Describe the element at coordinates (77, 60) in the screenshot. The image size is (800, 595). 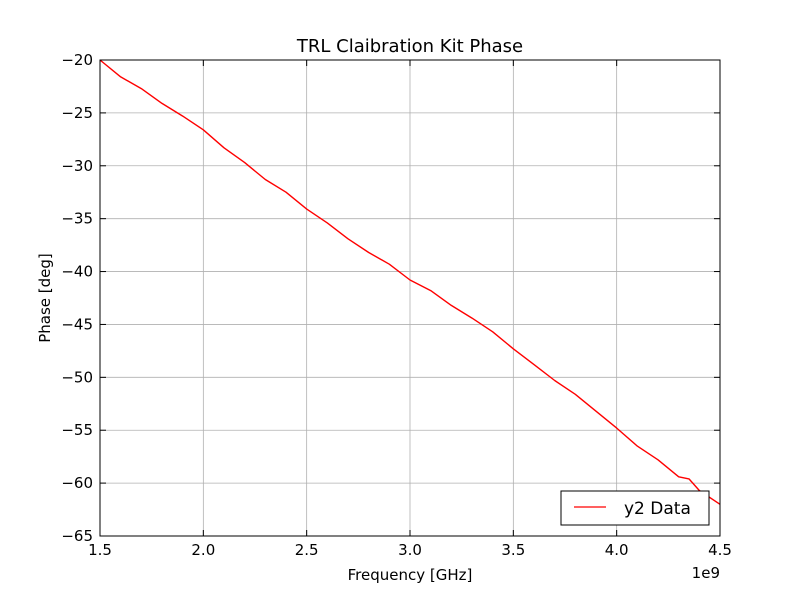
I see `y-tick-label: −20` at that location.